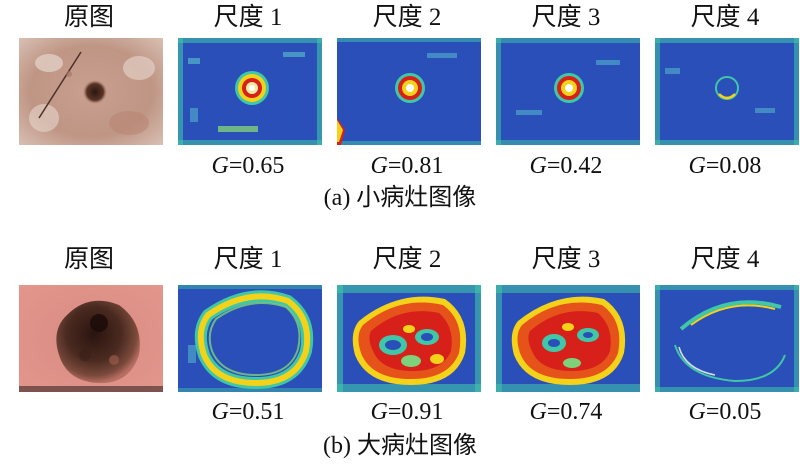 The width and height of the screenshot is (800, 471). Describe the element at coordinates (566, 17) in the screenshot. I see `header-scale3-a: 尺度 3` at that location.